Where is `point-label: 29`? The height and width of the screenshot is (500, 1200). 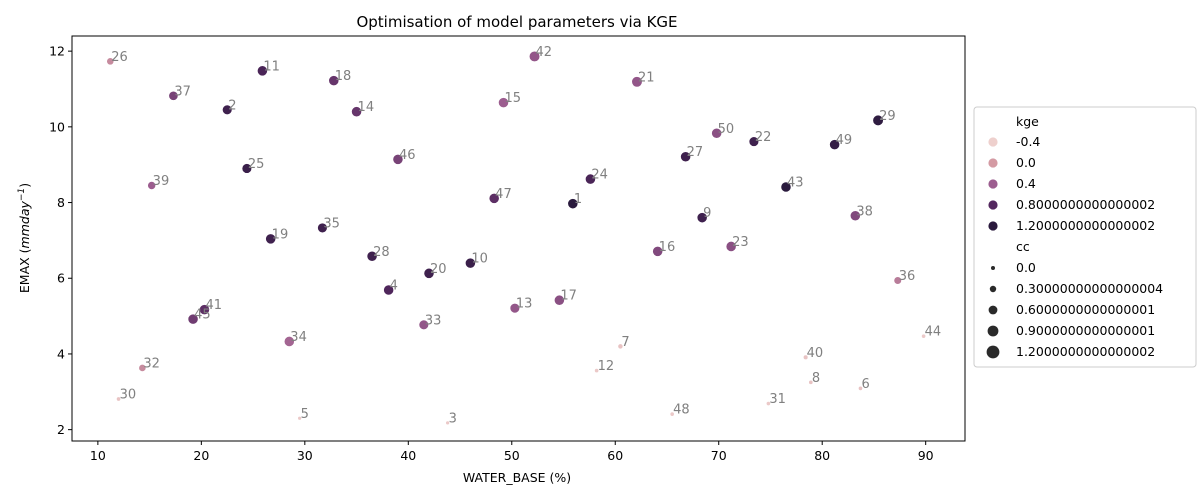 point-label: 29 is located at coordinates (887, 116).